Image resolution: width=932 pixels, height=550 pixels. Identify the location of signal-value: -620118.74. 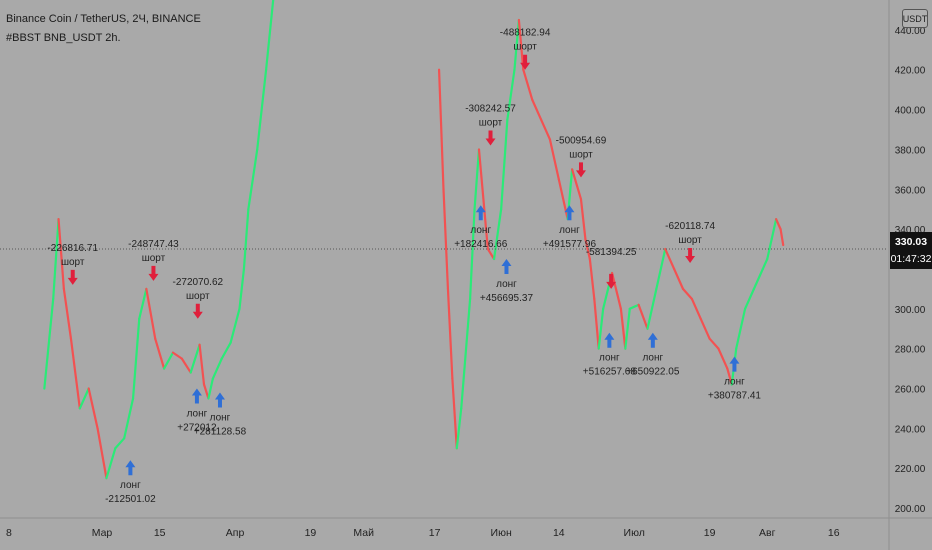
(690, 226).